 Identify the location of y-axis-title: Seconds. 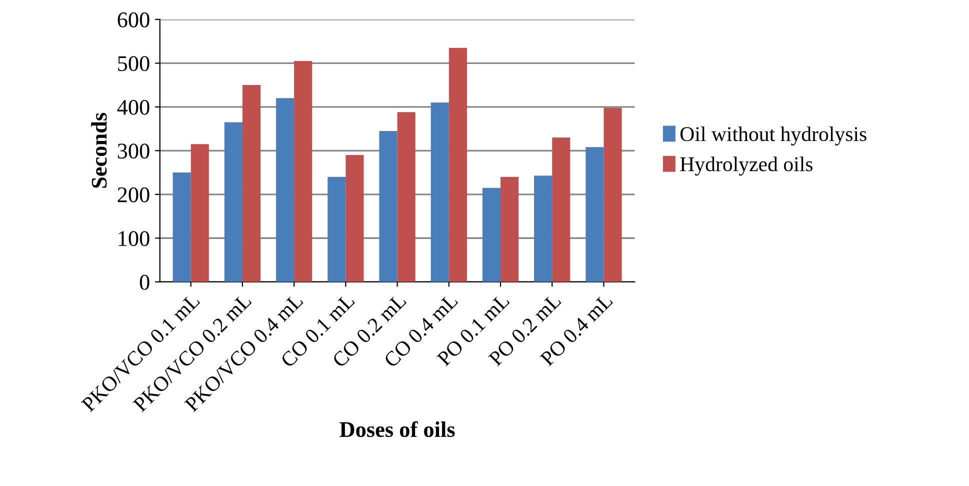
(99, 150).